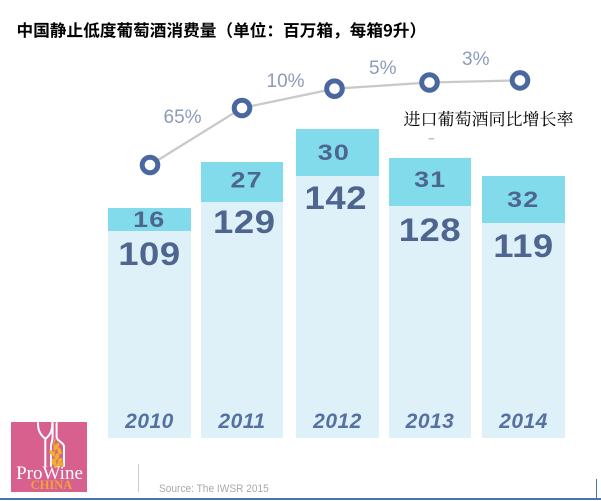 The width and height of the screenshot is (601, 501). Describe the element at coordinates (52, 485) in the screenshot. I see `svg-text: CHINA` at that location.